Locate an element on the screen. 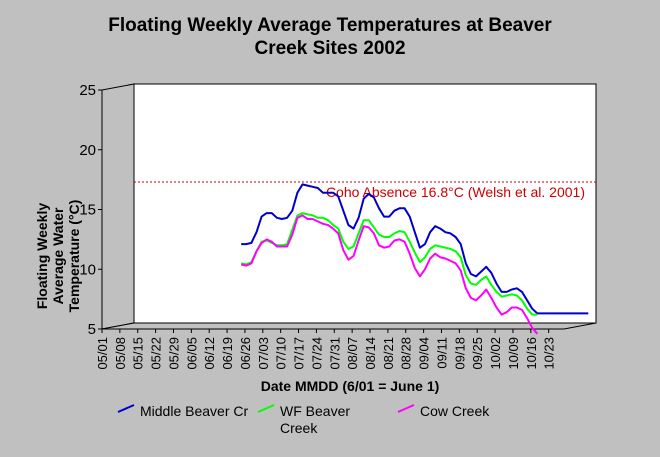 The width and height of the screenshot is (660, 457). x-tick-label: 05/01 is located at coordinates (102, 353).